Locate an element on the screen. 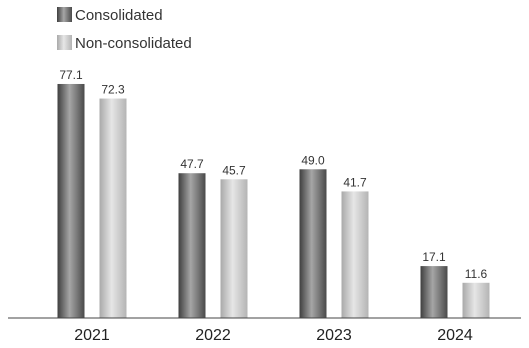 The image size is (529, 348). value-label-consolidated-2023: 49.0 is located at coordinates (313, 160).